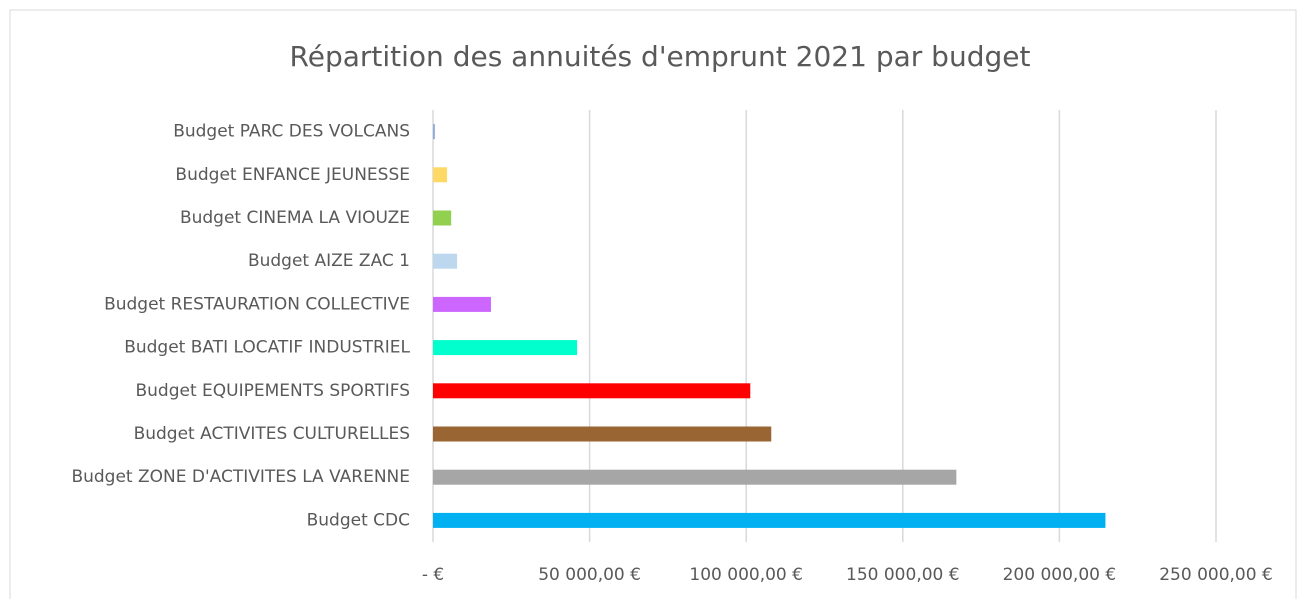 Image resolution: width=1306 pixels, height=603 pixels. What do you see at coordinates (589, 575) in the screenshot?
I see `x-tick-label: 50 000,00 €` at bounding box center [589, 575].